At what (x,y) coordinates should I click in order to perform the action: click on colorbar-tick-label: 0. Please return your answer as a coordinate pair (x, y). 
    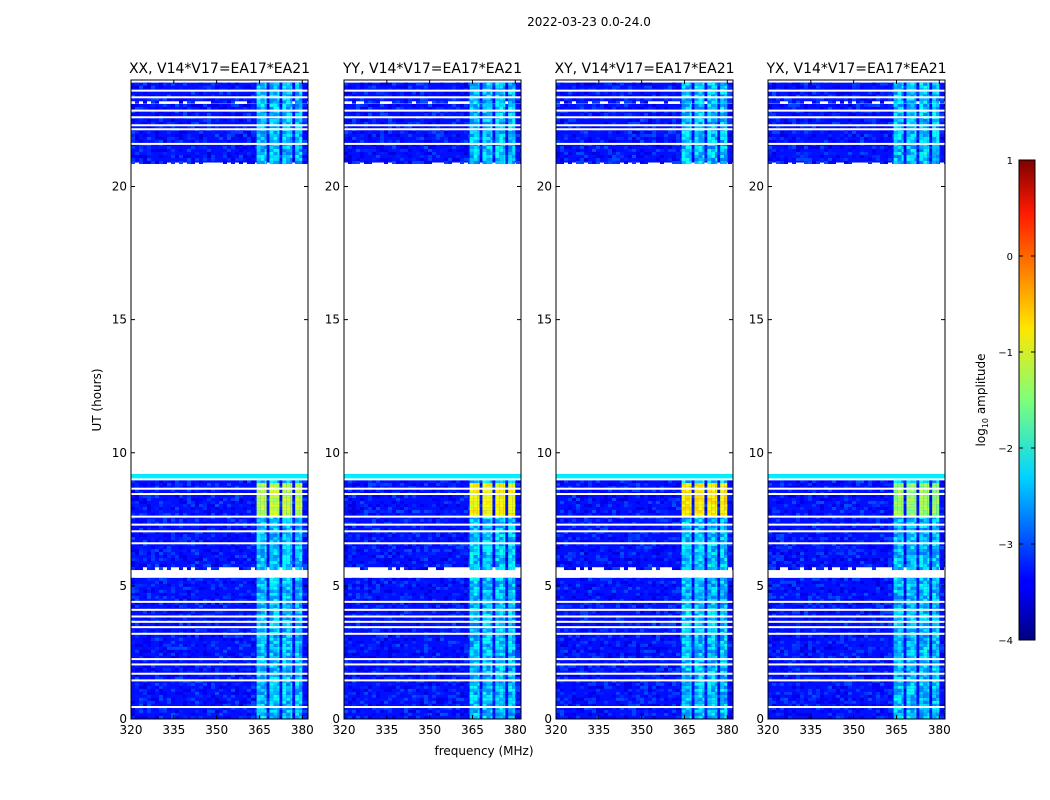
    Looking at the image, I should click on (1010, 257).